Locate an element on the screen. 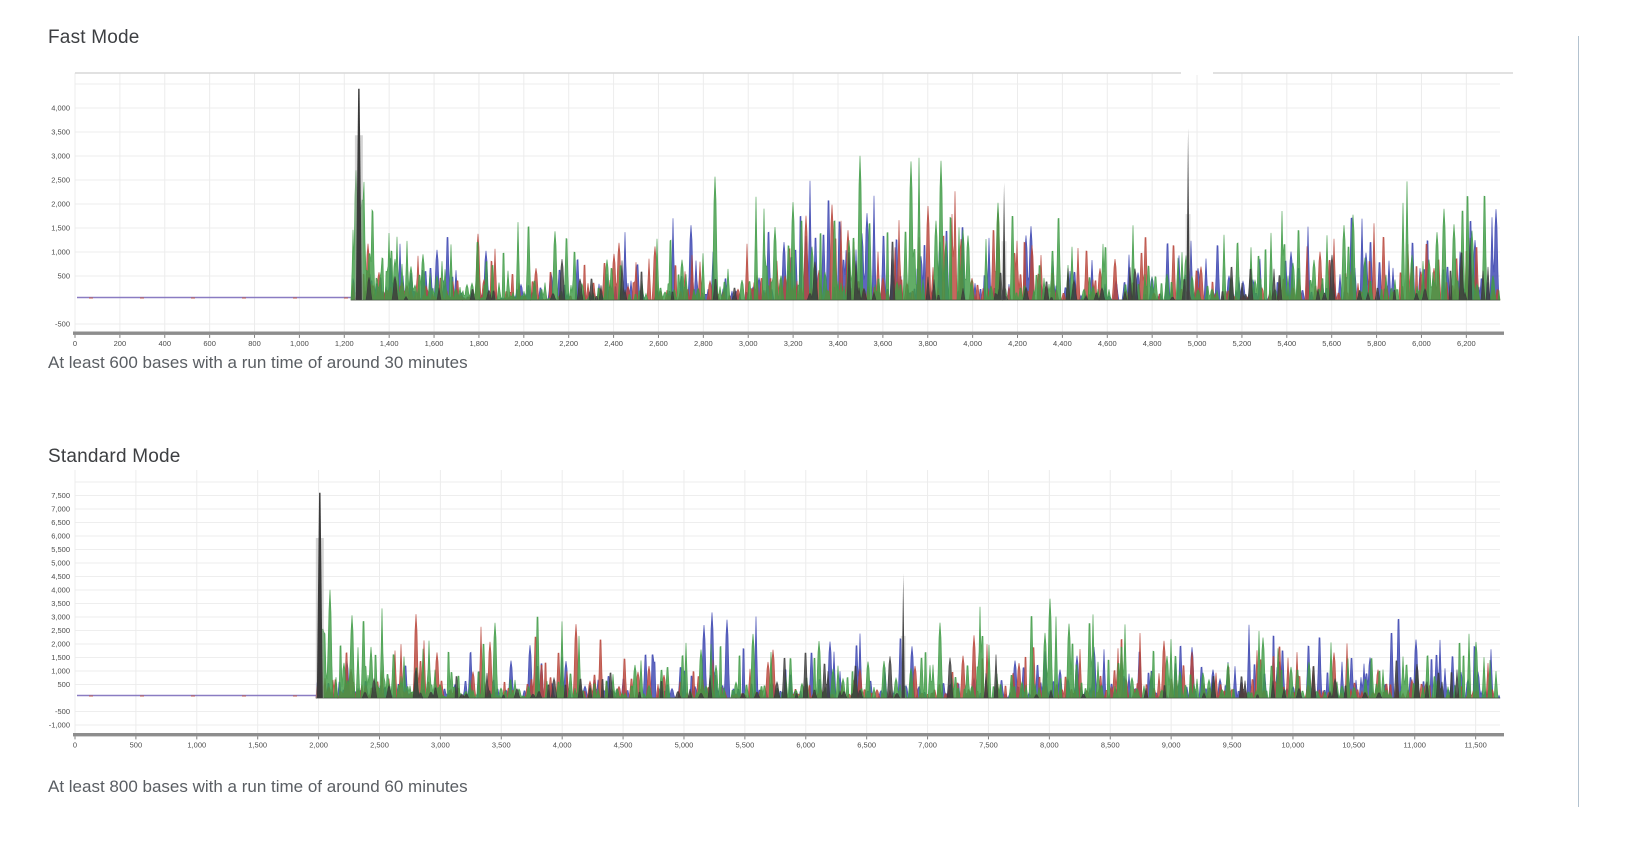 Image resolution: width=1635 pixels, height=855 pixels. standard-mode-title: Standard Mode is located at coordinates (114, 456).